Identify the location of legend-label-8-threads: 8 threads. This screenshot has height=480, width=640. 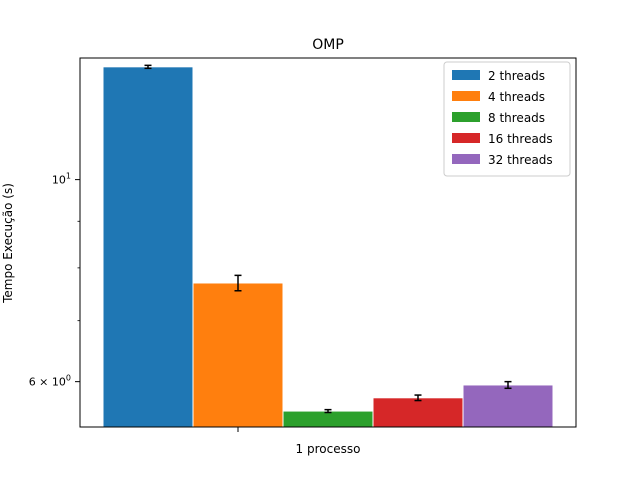
(516, 118).